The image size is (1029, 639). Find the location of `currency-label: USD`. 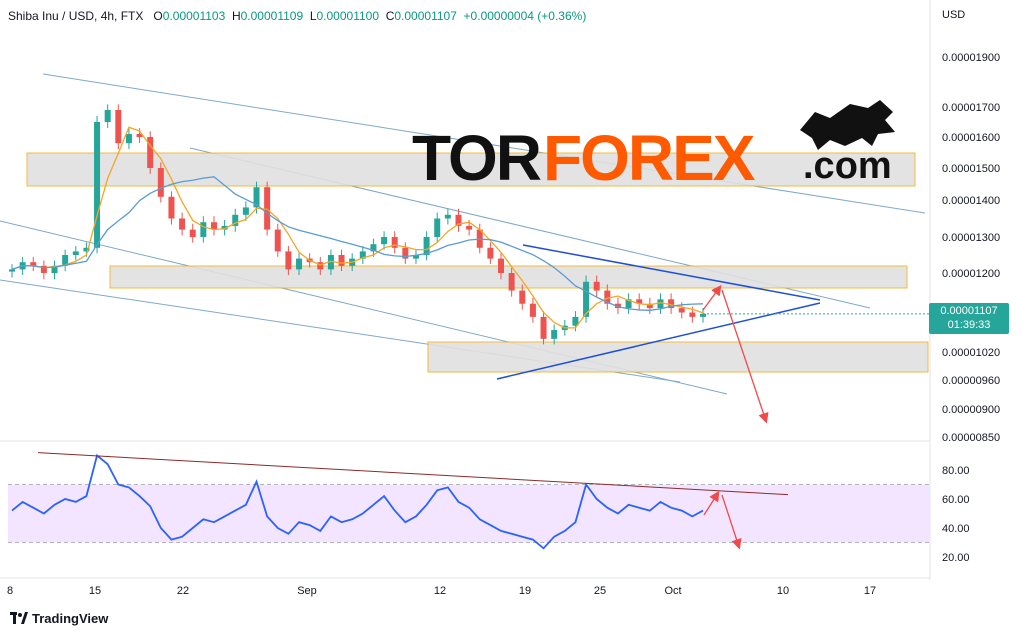

currency-label: USD is located at coordinates (954, 15).